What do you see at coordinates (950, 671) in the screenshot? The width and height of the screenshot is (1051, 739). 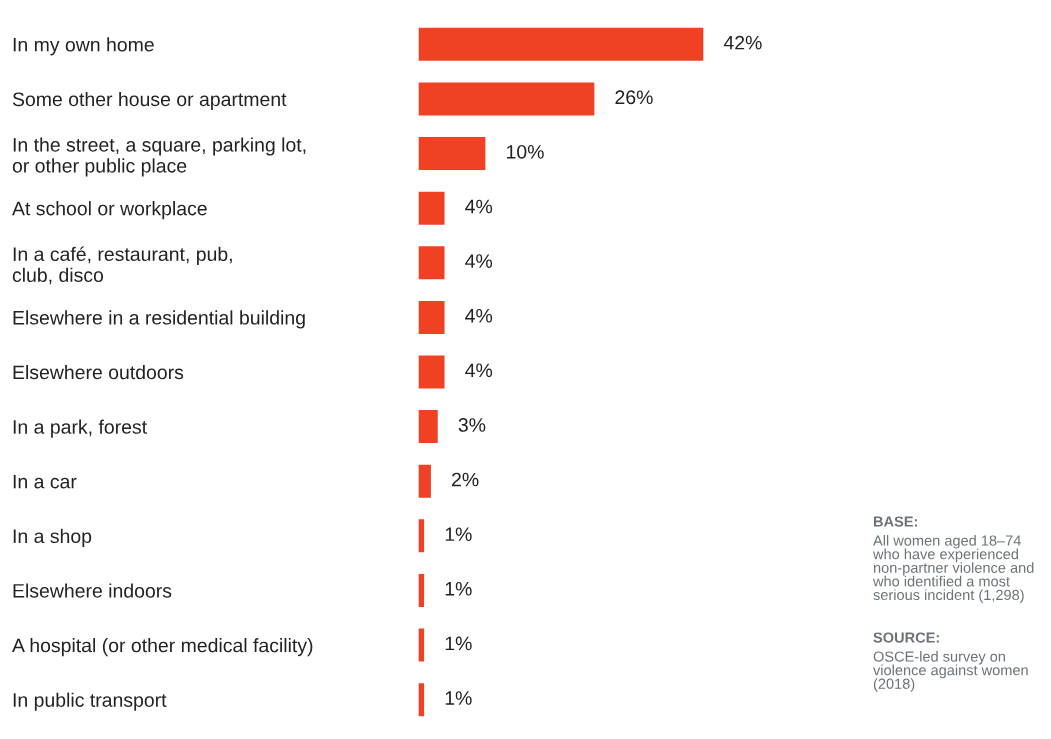 I see `text: OSCE-led survey on violence against women (2018)` at bounding box center [950, 671].